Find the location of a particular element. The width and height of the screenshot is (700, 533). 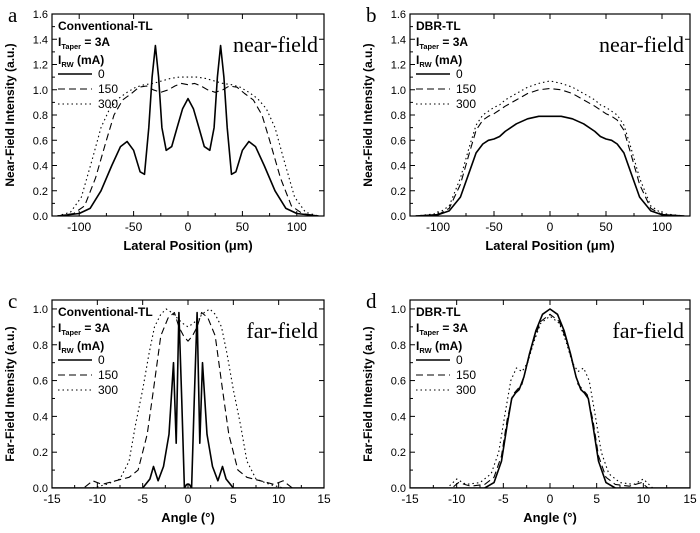

panel-letter: a is located at coordinates (13, 15).